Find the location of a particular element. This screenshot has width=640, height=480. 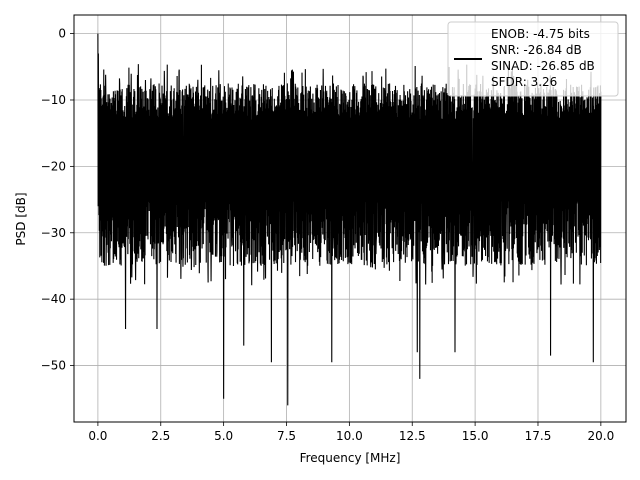

x-axis-label: Frequency [MHz] is located at coordinates (350, 458).